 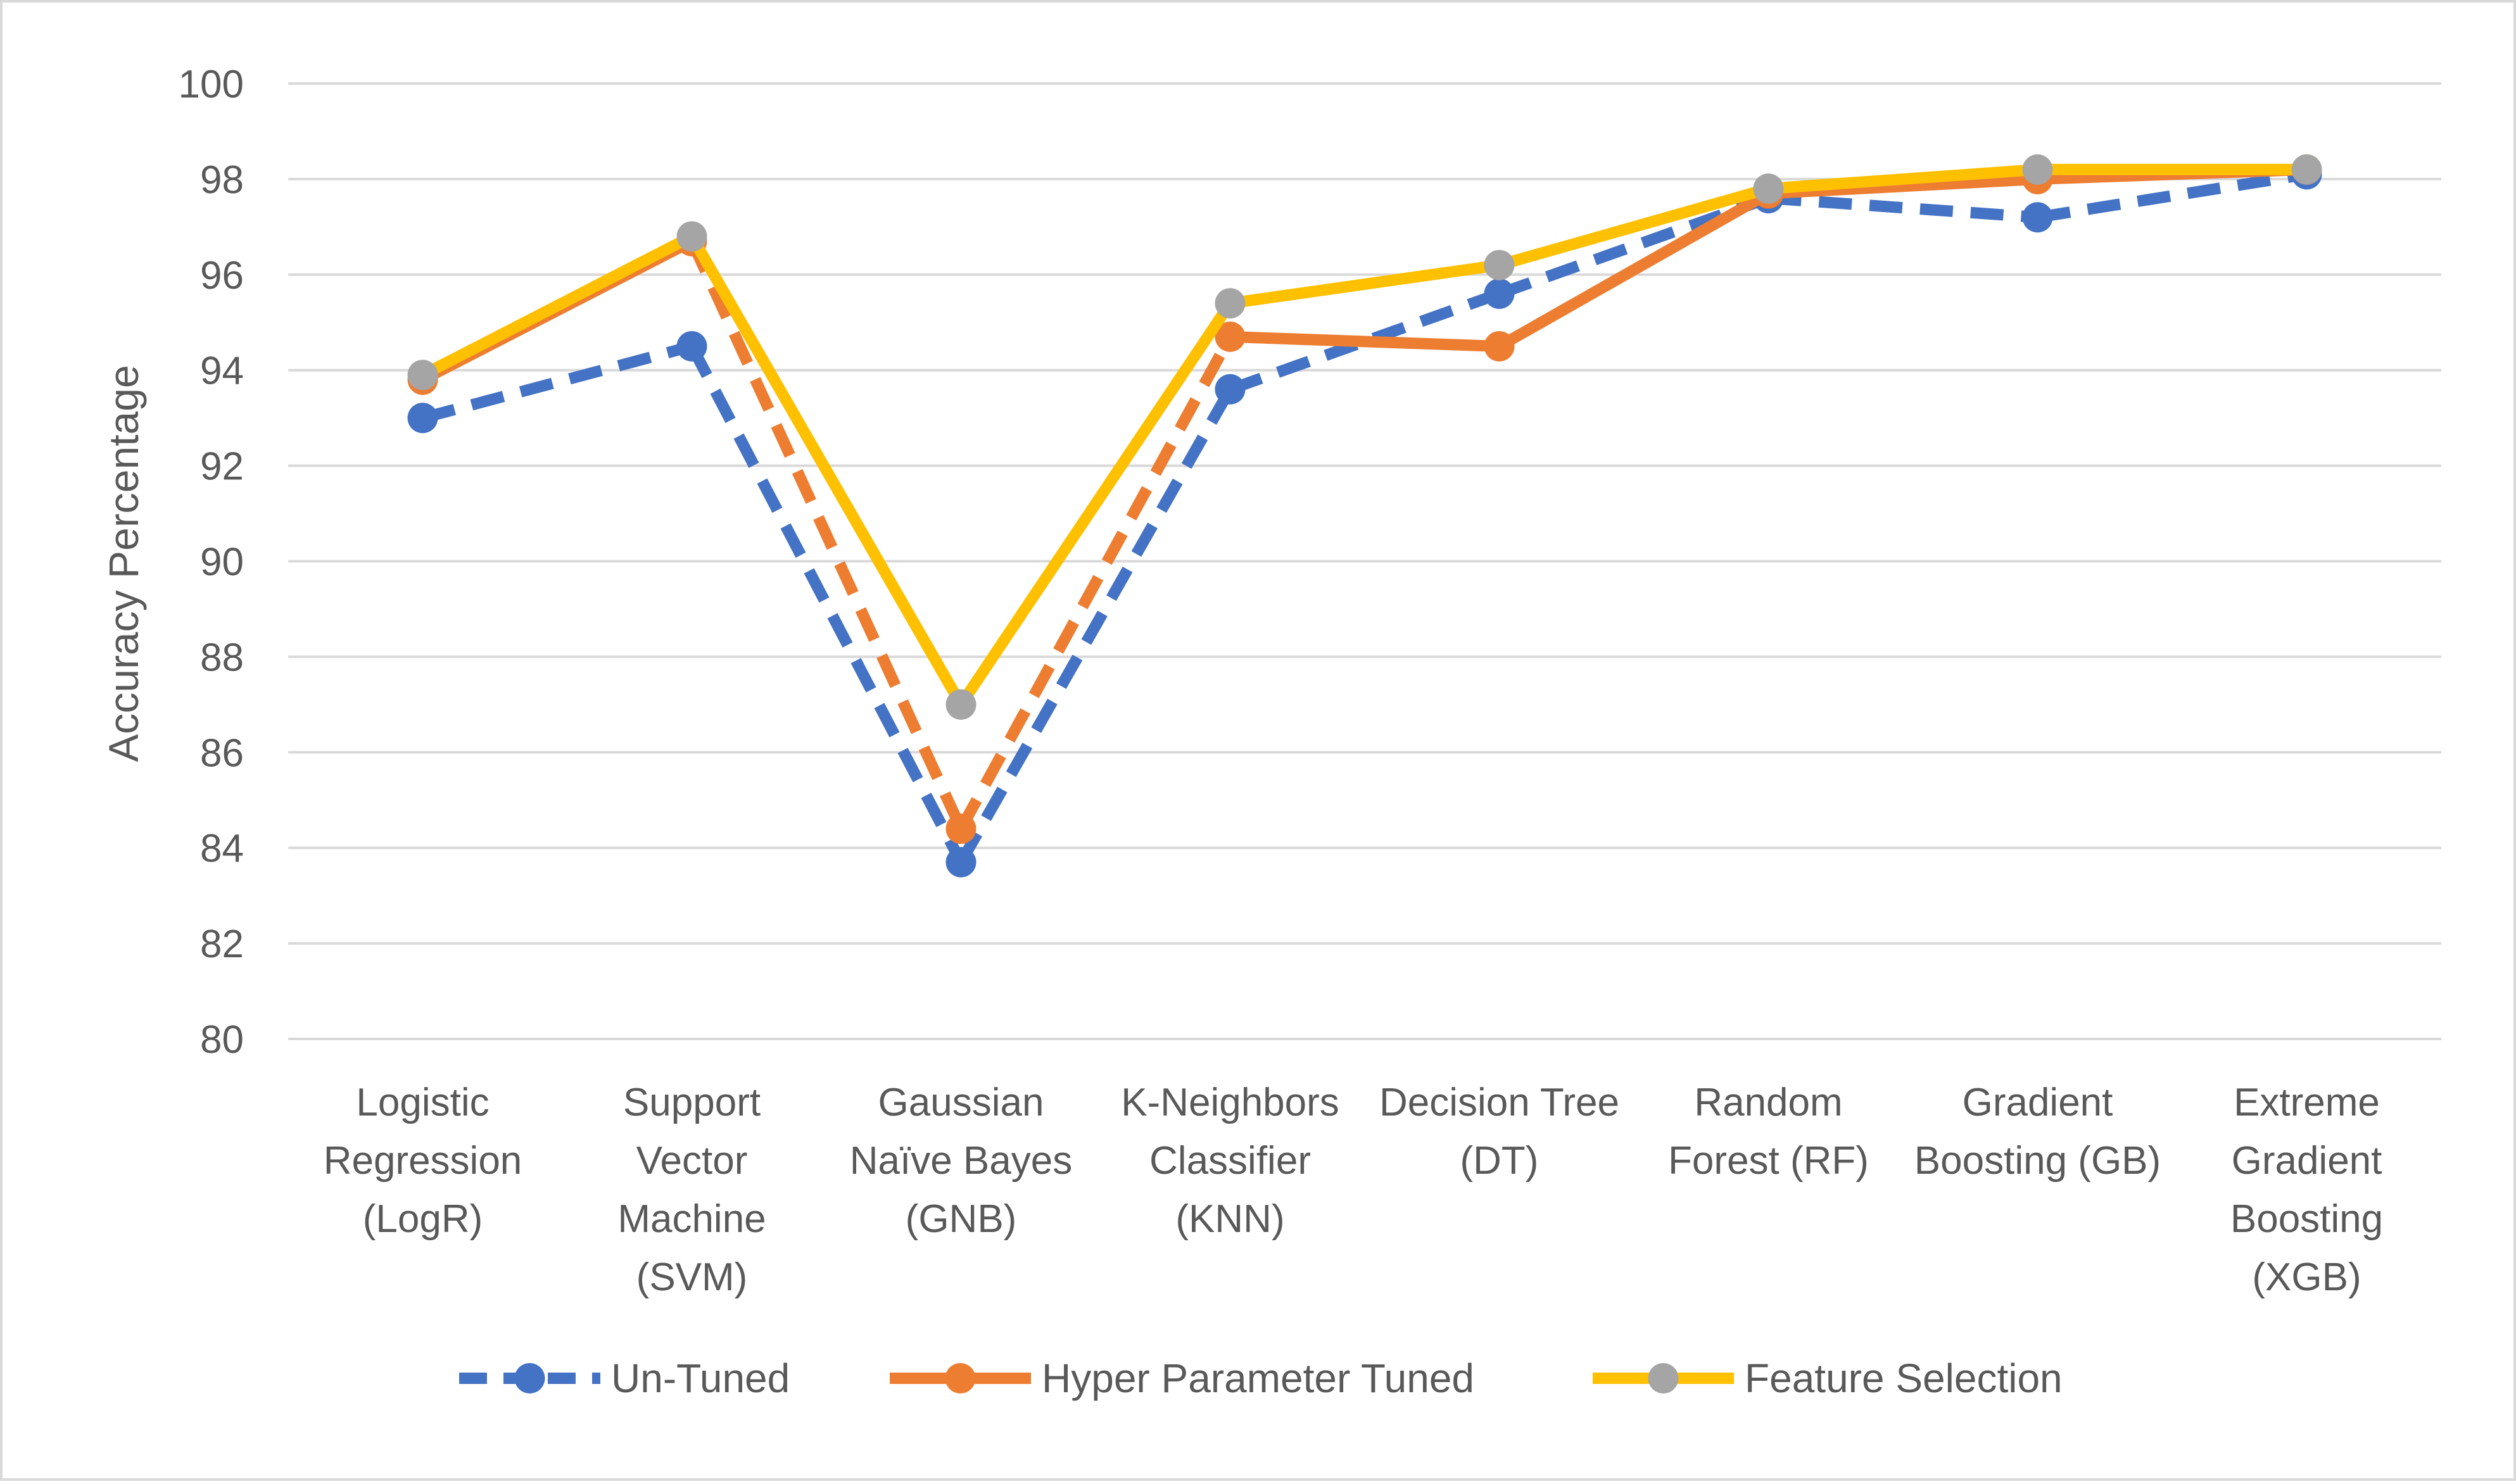 What do you see at coordinates (222, 180) in the screenshot?
I see `y-tick-label: 98` at bounding box center [222, 180].